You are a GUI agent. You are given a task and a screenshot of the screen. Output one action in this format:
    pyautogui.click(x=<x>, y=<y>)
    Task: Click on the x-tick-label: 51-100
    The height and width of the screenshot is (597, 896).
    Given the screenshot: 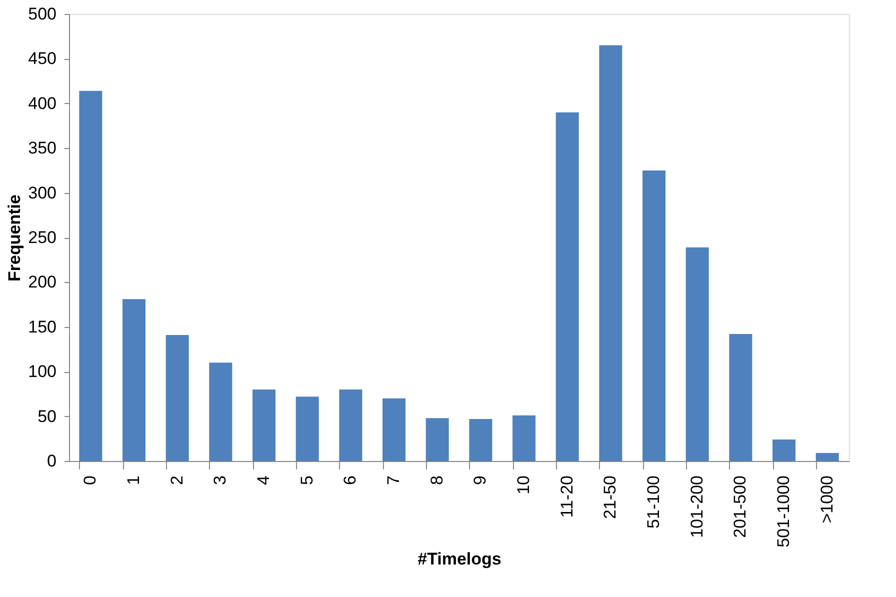 What is the action you would take?
    pyautogui.click(x=653, y=502)
    